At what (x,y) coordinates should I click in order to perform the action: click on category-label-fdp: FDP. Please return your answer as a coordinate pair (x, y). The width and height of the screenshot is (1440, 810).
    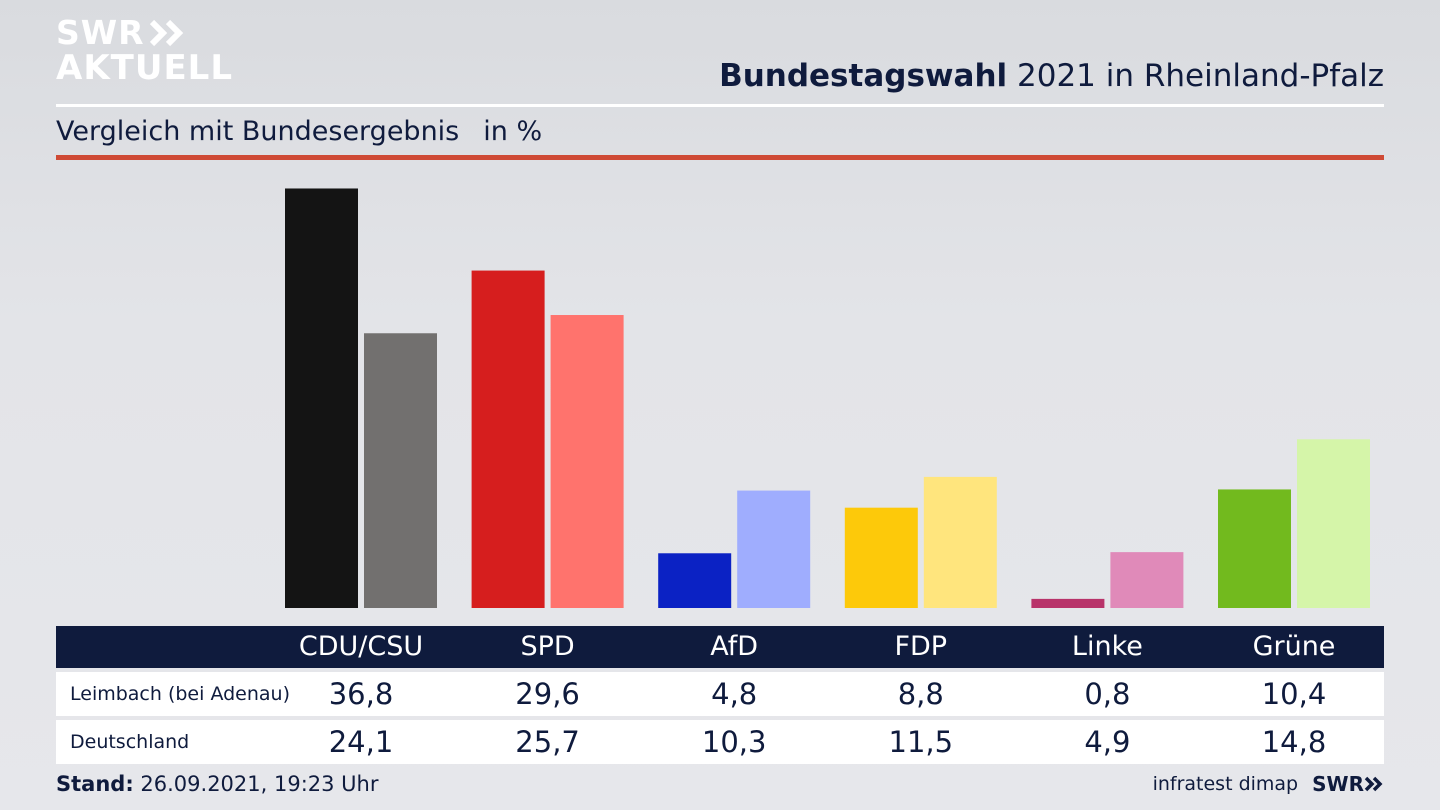
    Looking at the image, I should click on (921, 646).